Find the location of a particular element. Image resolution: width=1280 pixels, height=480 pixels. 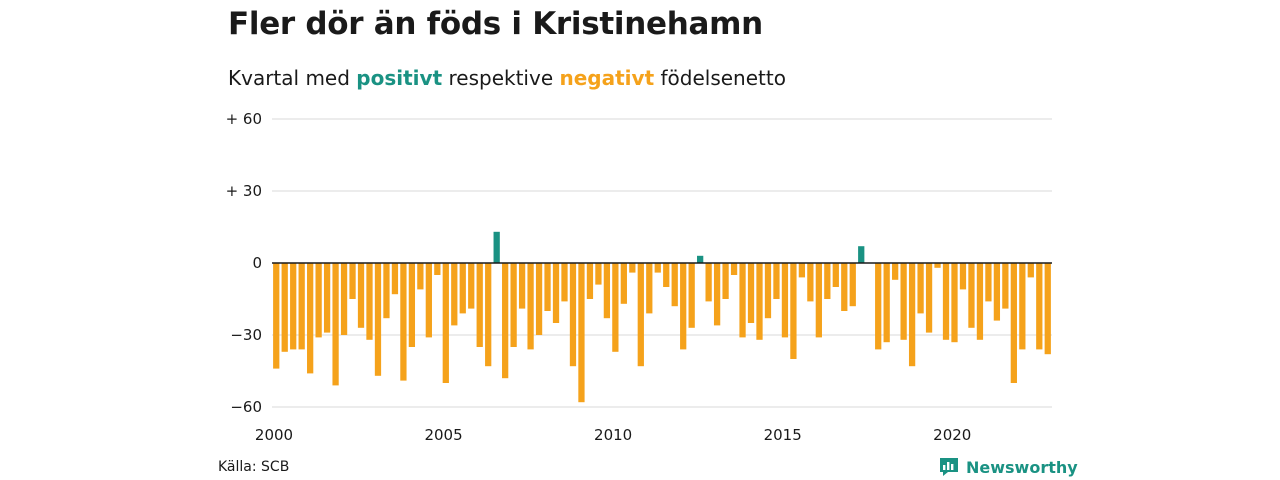

x-tick-label: 2005 is located at coordinates (443, 435).